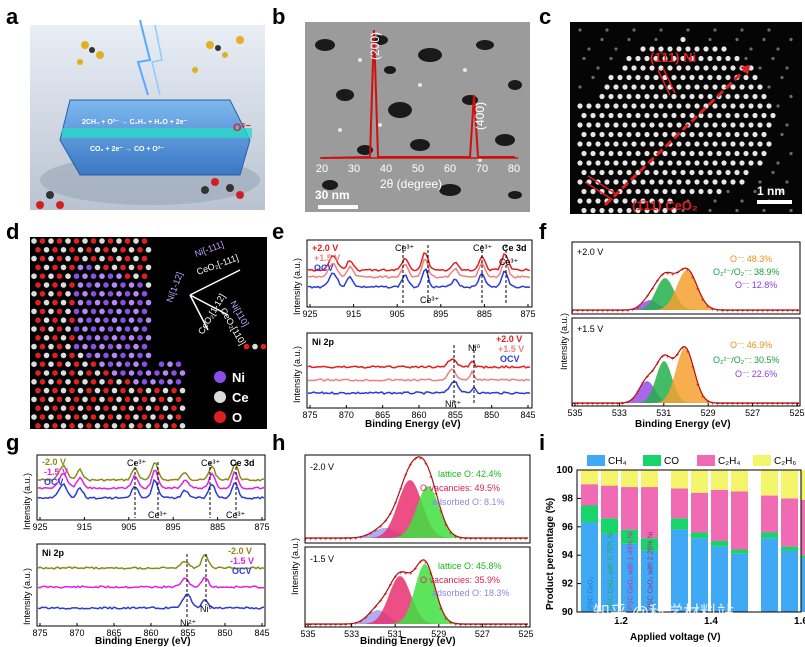 The width and height of the screenshot is (805, 647). I want to click on bar-1.6-1-CO, so click(789, 548).